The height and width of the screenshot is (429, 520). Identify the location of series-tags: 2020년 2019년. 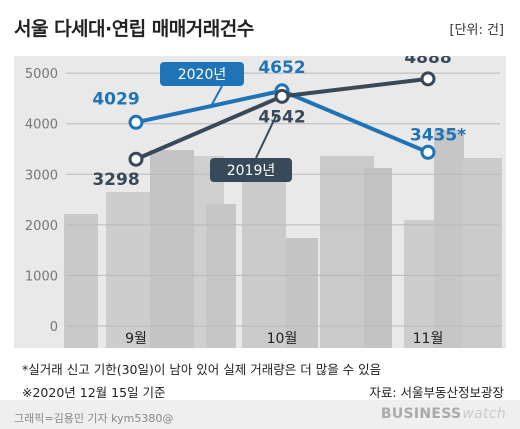
(226, 122).